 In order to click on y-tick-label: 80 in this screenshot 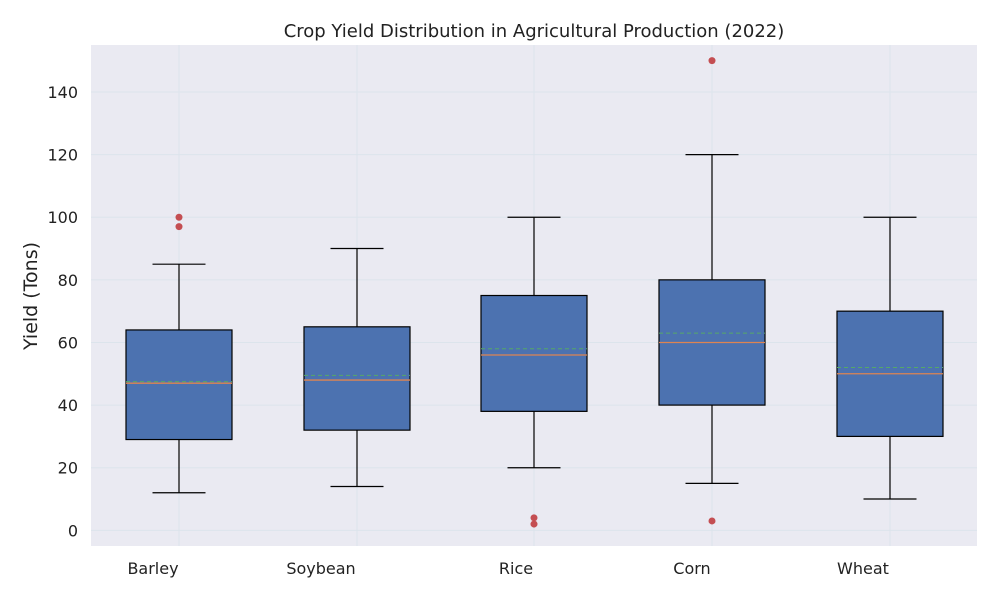, I will do `click(68, 280)`.